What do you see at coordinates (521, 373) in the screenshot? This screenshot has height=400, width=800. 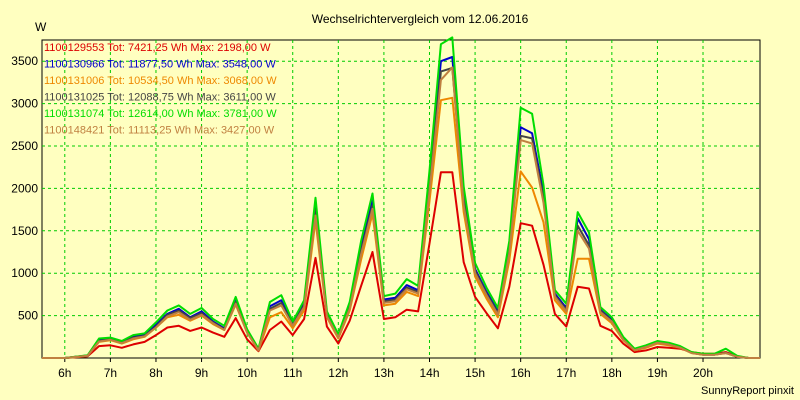 I see `x-tick-label: 16h` at bounding box center [521, 373].